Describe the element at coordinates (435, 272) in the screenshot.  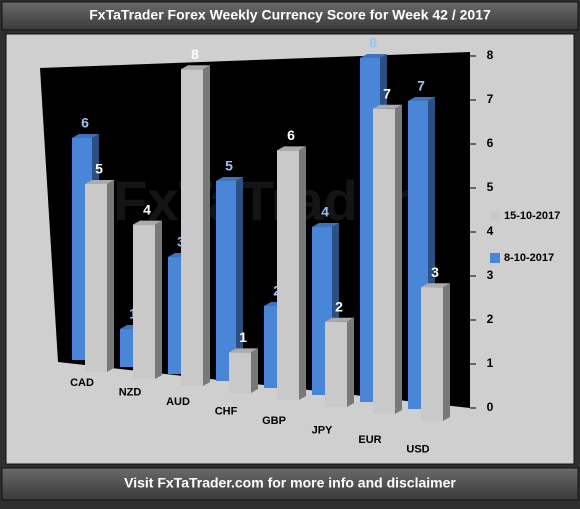
I see `data-label: 3` at that location.